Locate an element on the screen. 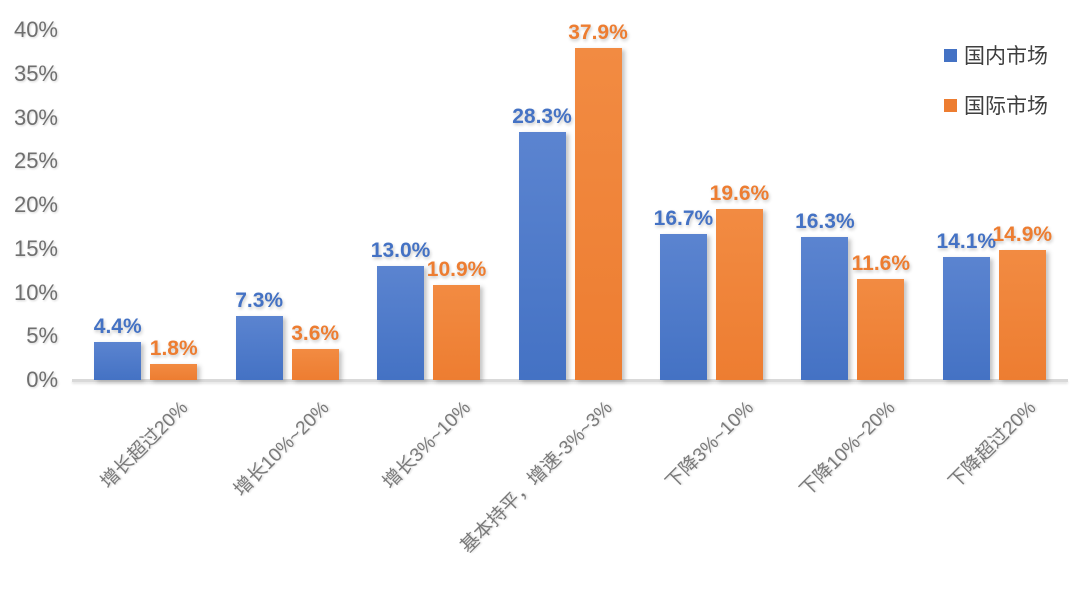 The image size is (1080, 600). legend-item-domestic: 国内市场 is located at coordinates (996, 55).